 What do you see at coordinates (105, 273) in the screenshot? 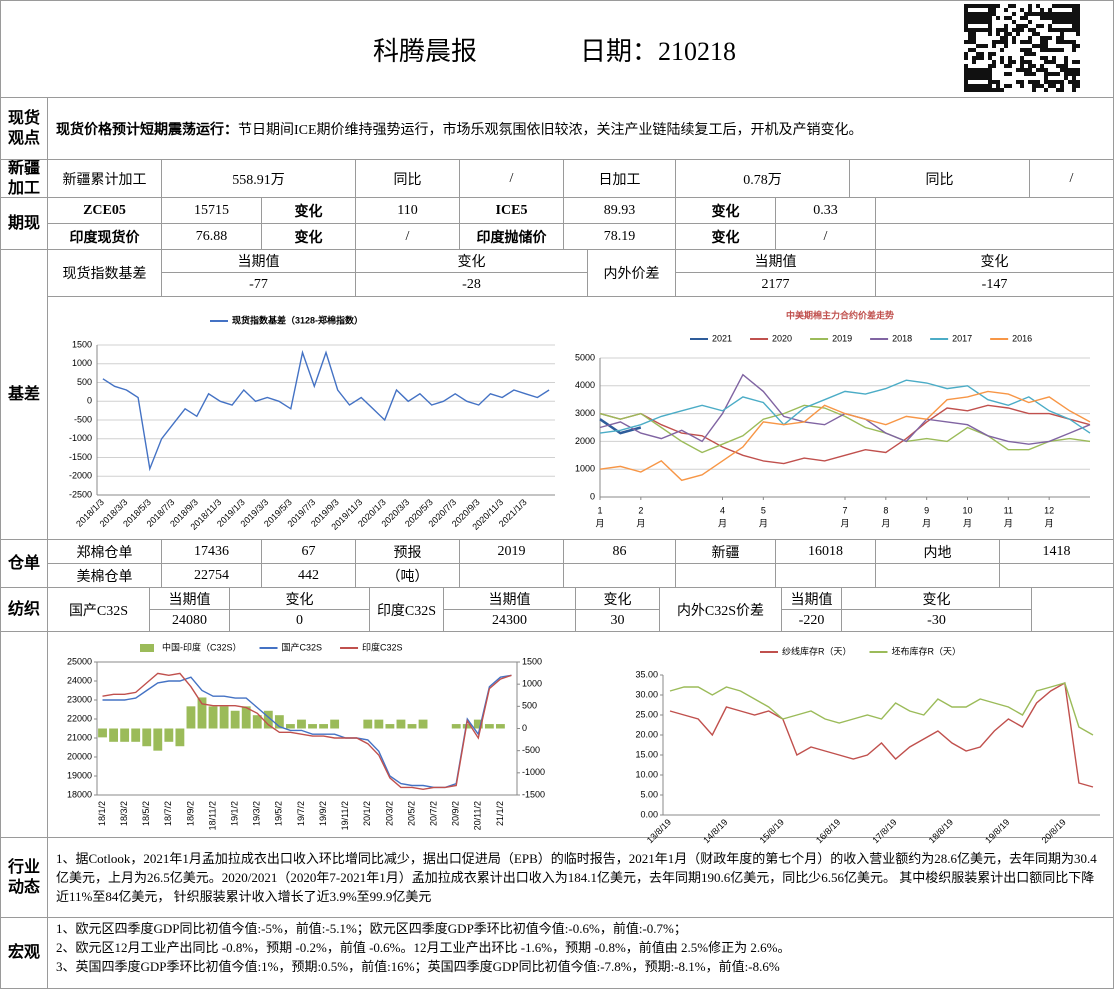
I see `cell: 现货指数基差` at bounding box center [105, 273].